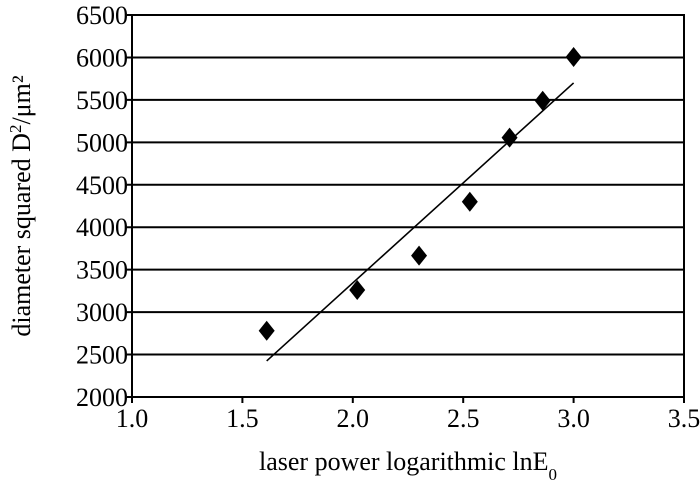 This screenshot has height=485, width=700. I want to click on y-tick-label: 5500, so click(102, 100).